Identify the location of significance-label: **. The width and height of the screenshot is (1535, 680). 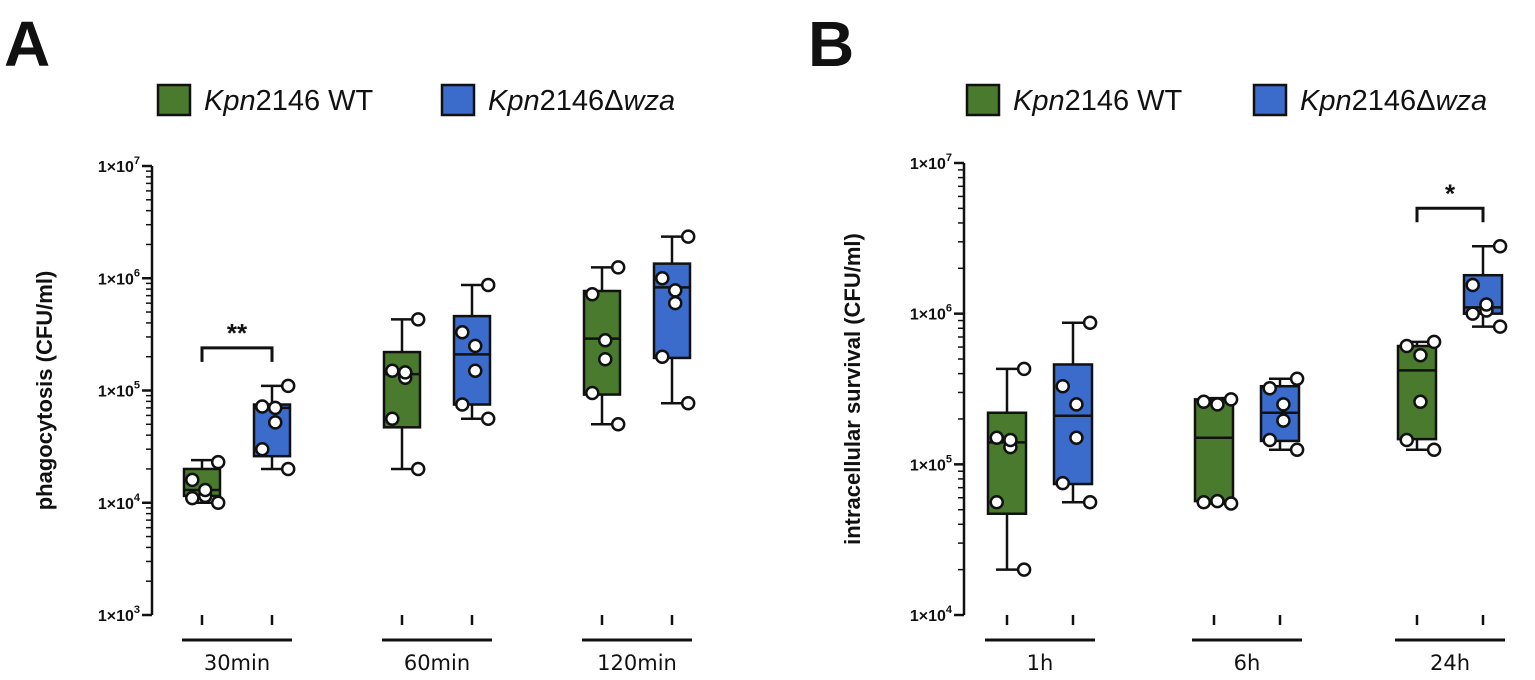
(237, 333).